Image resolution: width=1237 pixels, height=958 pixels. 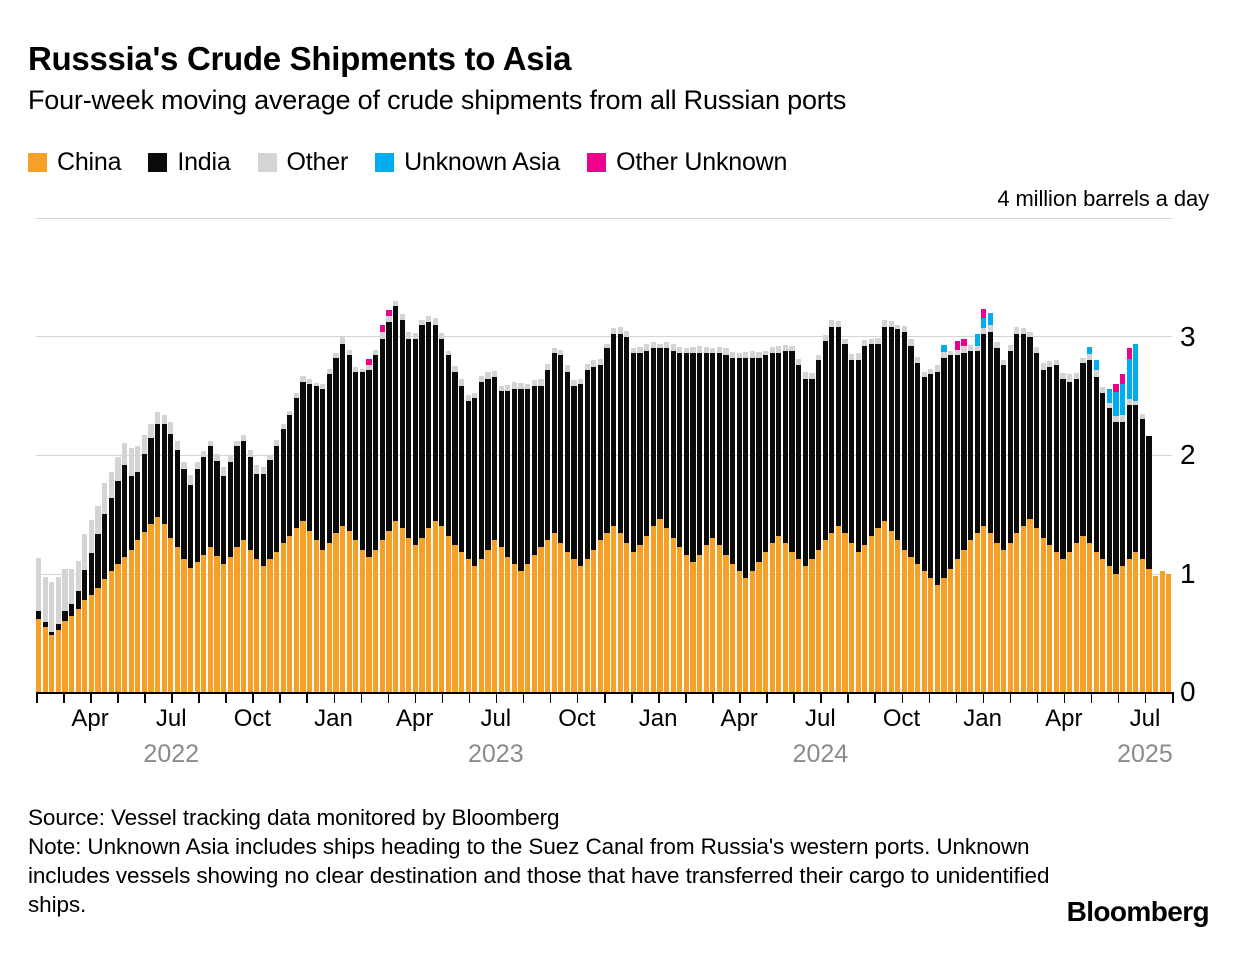 I want to click on legend-item-other: Other, so click(x=302, y=162).